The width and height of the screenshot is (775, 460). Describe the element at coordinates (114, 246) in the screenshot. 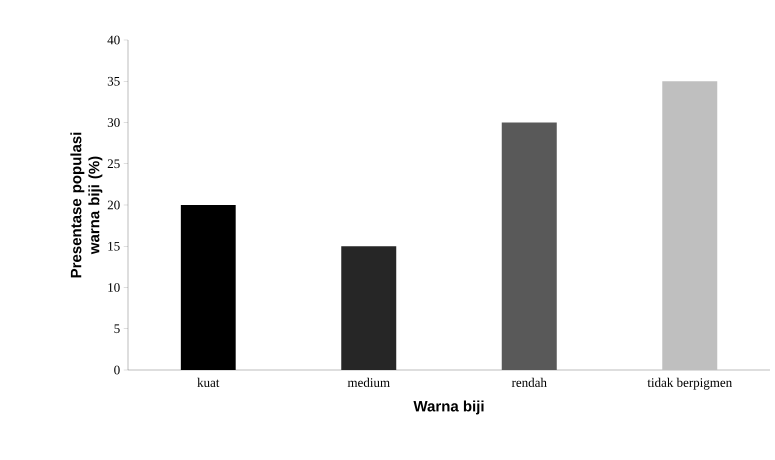

I see `y-tick-label: 15` at that location.